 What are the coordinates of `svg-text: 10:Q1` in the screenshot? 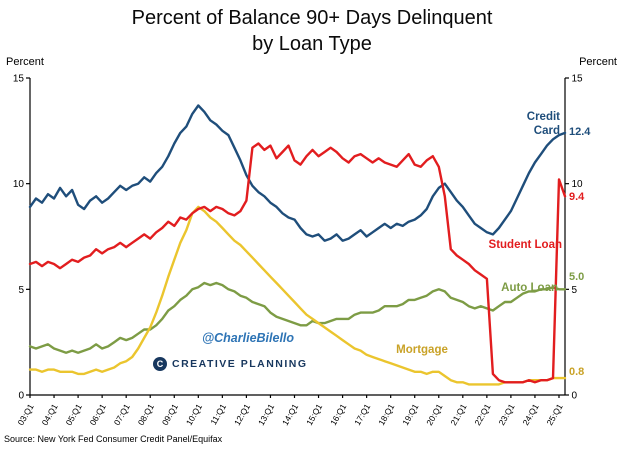 It's located at (194, 414).